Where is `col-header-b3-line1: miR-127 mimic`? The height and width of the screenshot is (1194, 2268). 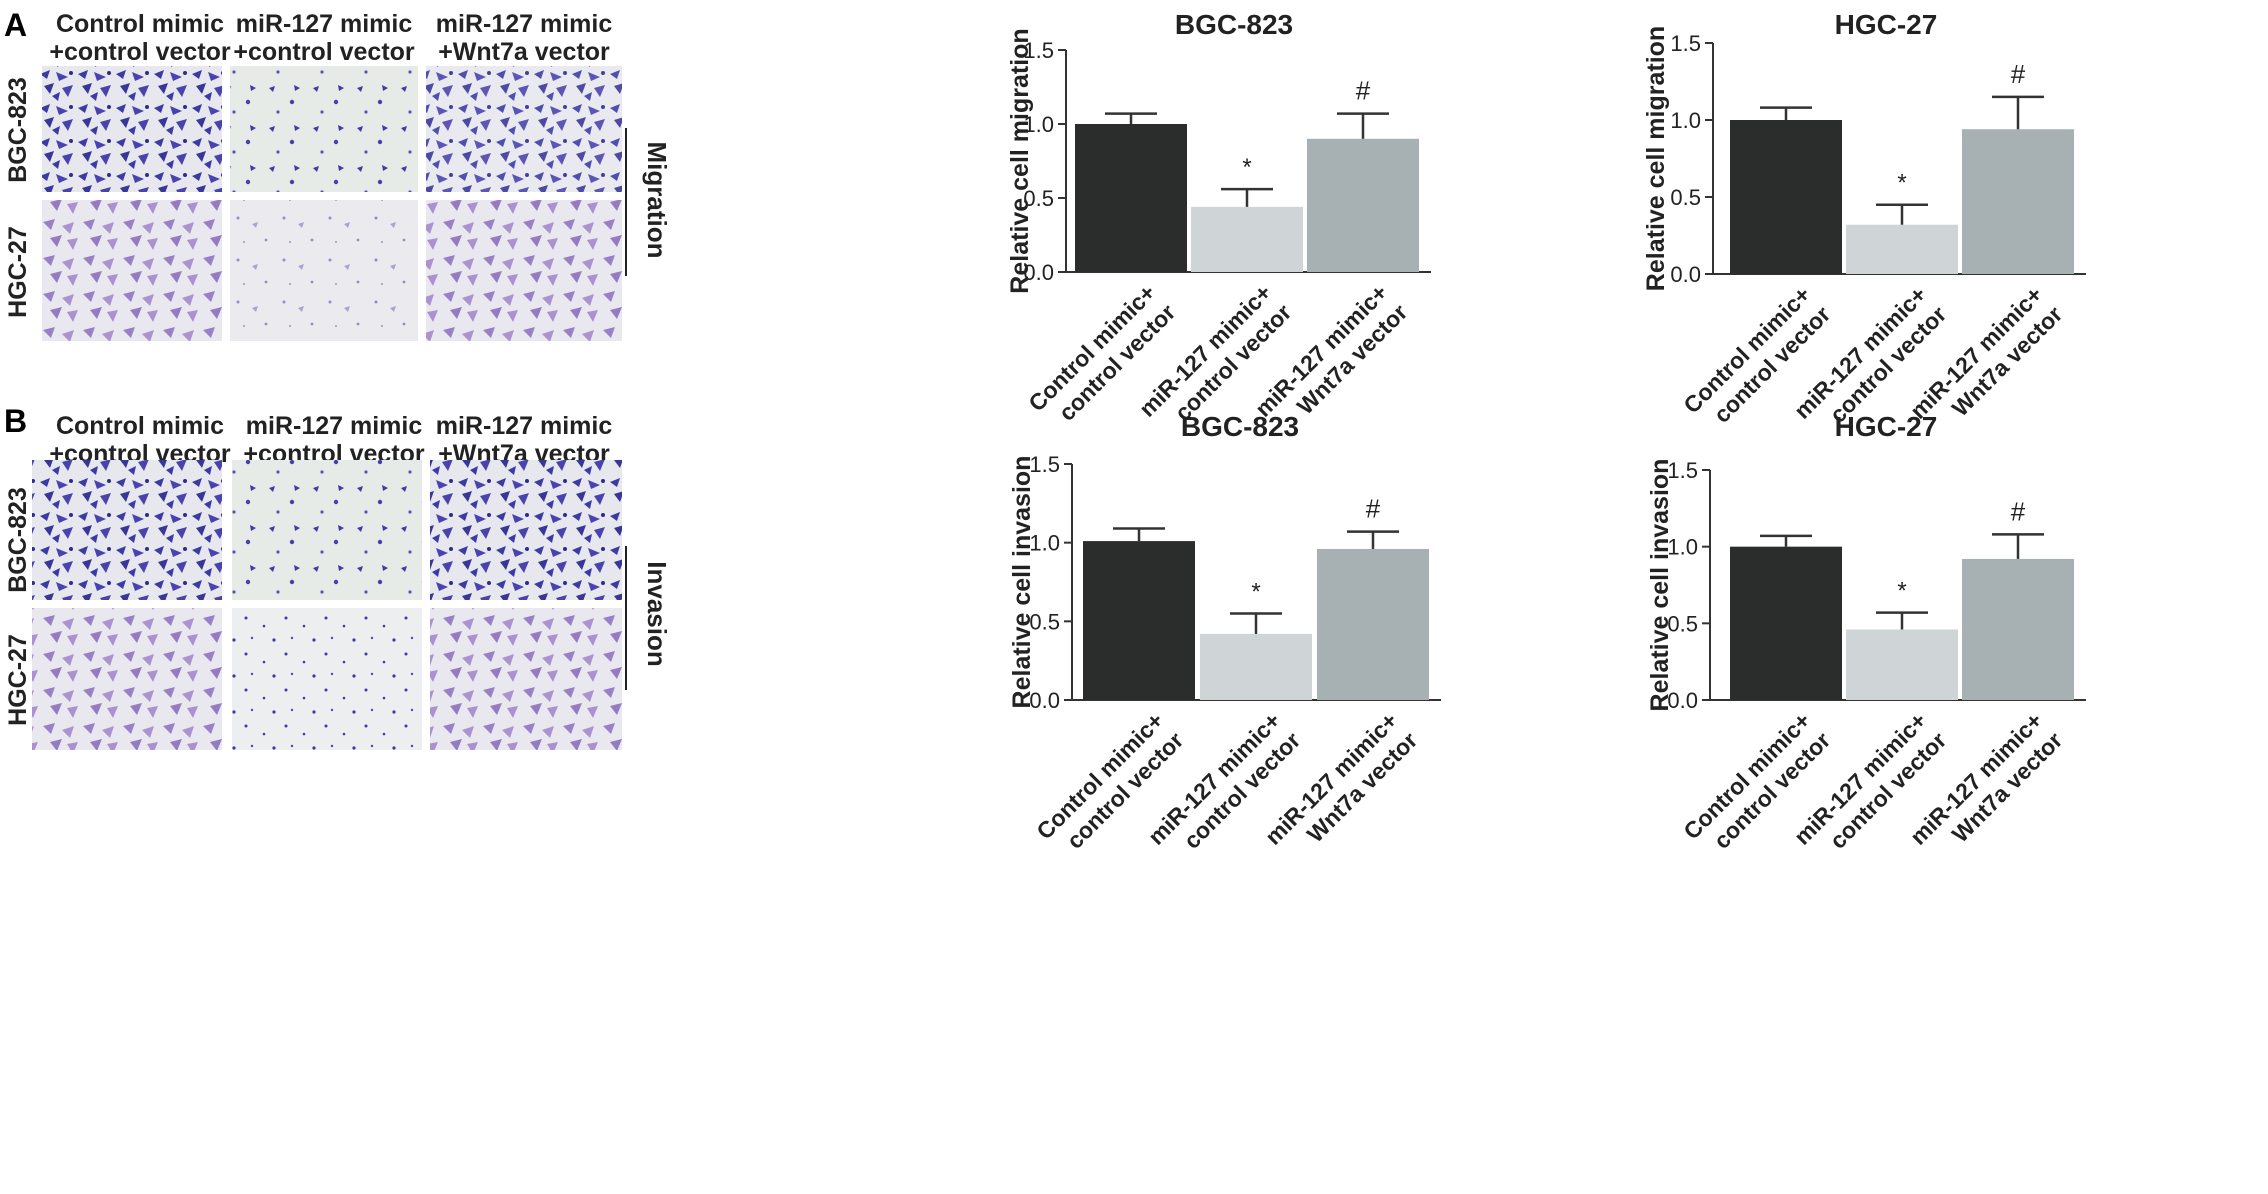
col-header-b3-line1: miR-127 mimic is located at coordinates (524, 426).